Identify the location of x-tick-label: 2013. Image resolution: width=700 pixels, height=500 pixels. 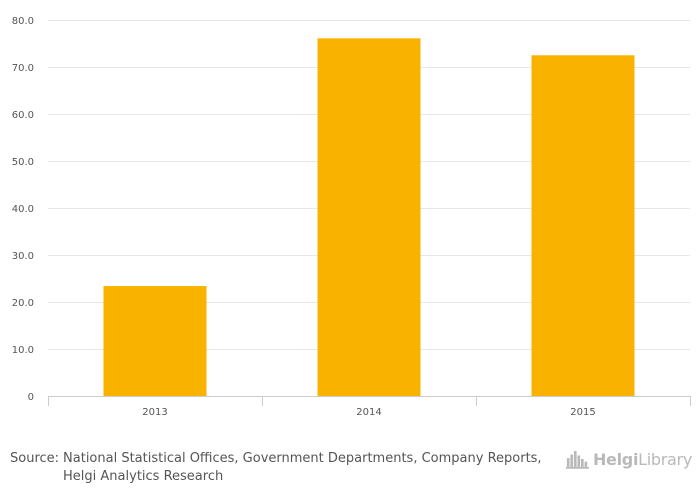
(154, 412).